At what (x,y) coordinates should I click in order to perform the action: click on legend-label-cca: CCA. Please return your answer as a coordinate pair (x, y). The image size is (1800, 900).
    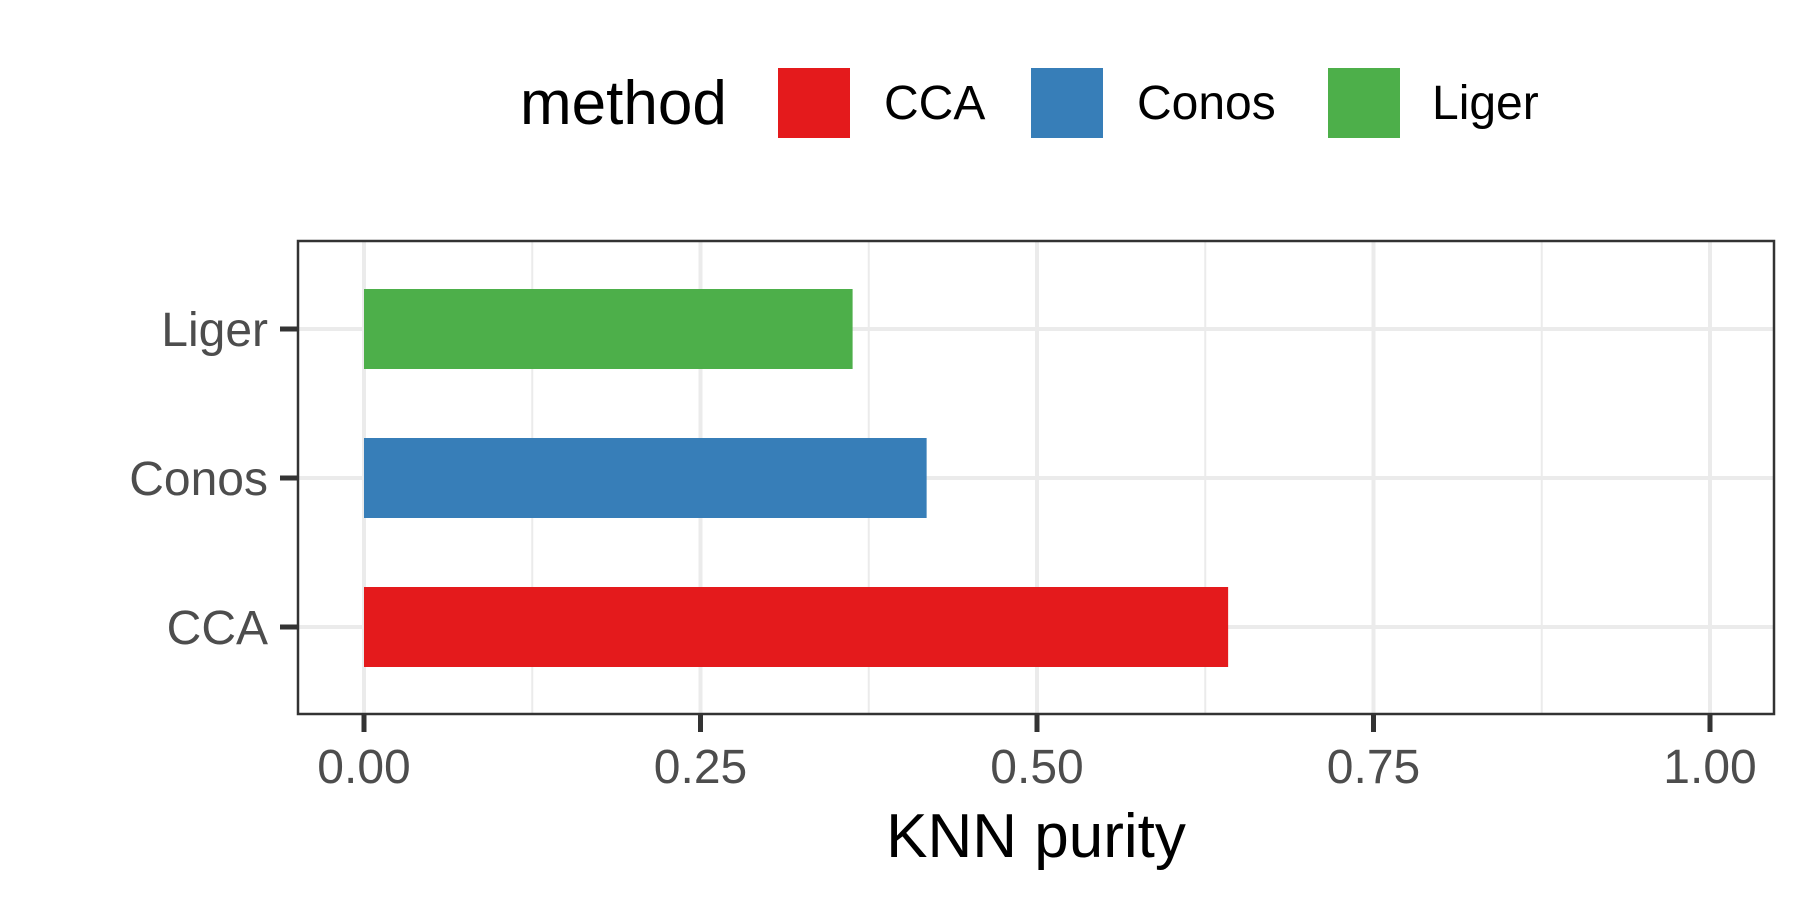
    Looking at the image, I should click on (934, 103).